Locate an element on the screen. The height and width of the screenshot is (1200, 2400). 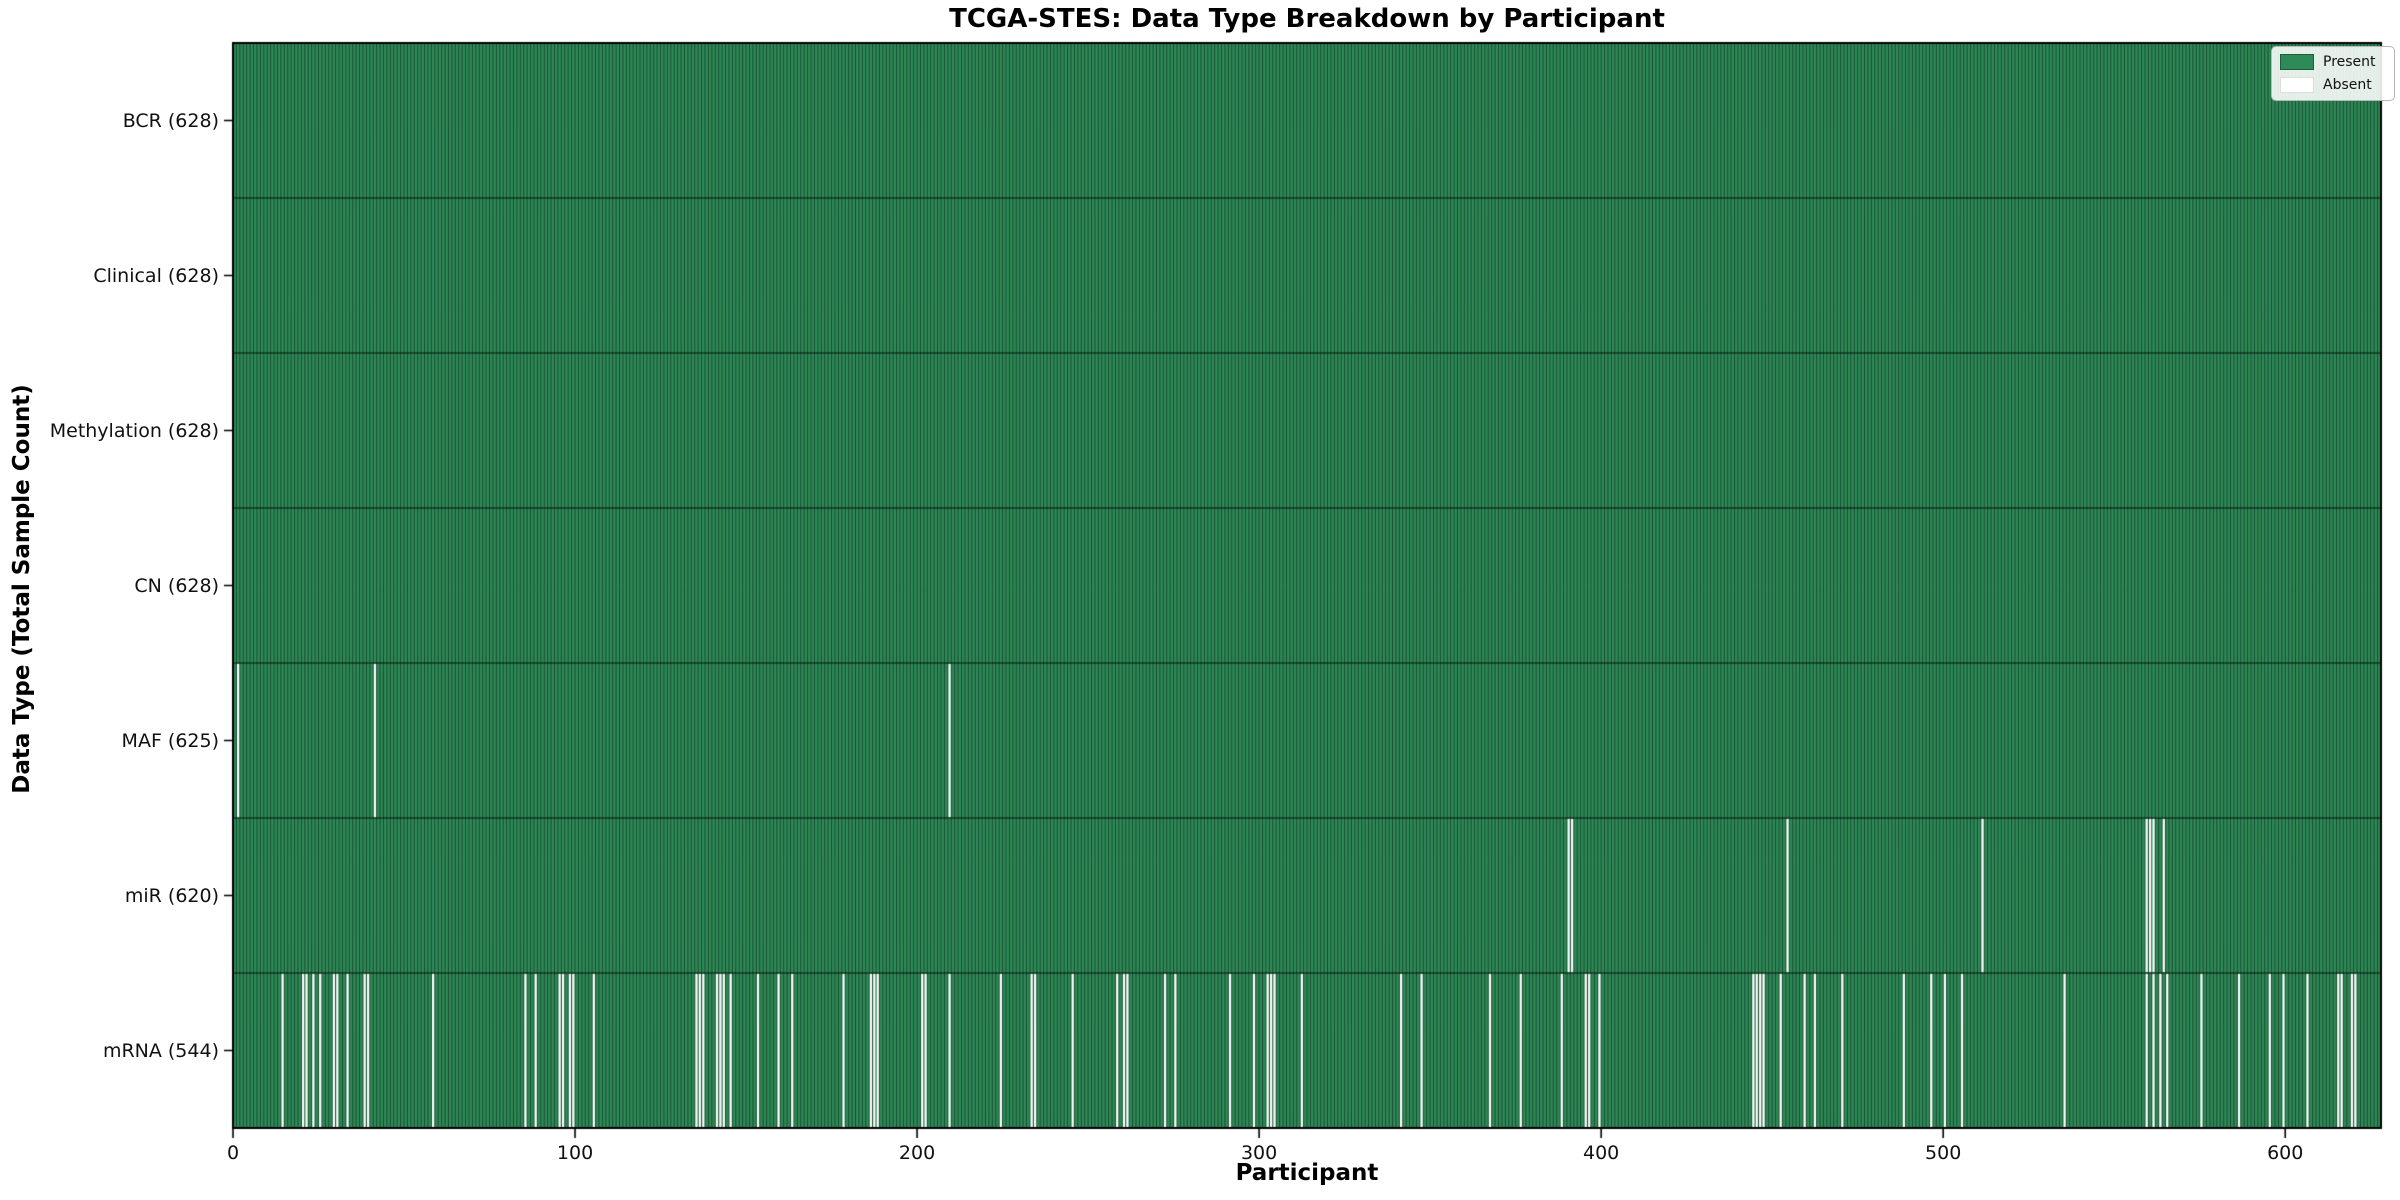
legend-label-present: Present is located at coordinates (2349, 62).